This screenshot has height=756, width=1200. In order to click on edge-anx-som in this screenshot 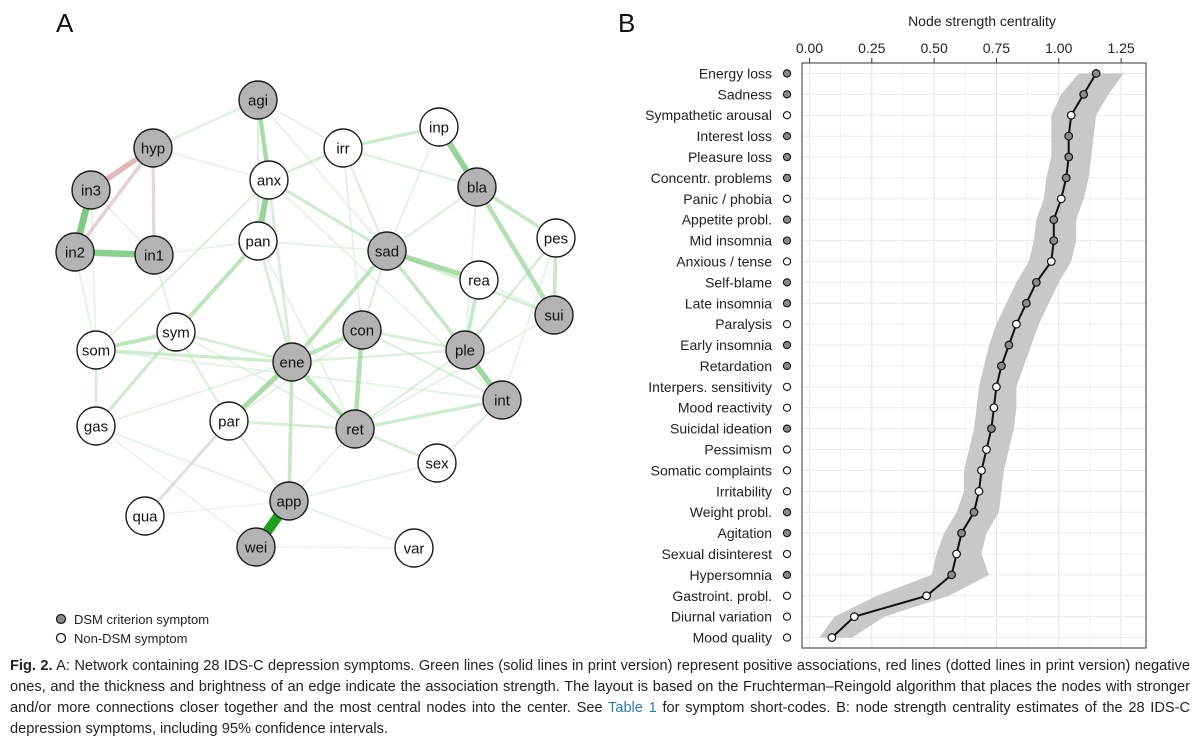, I will do `click(182, 265)`.